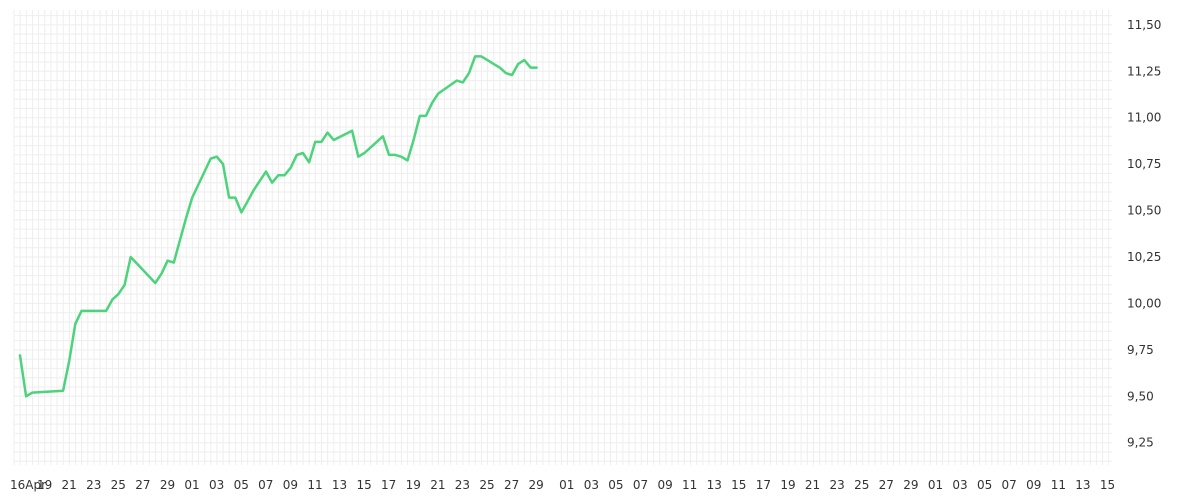  What do you see at coordinates (1144, 118) in the screenshot?
I see `y-tick-label: 11,00` at bounding box center [1144, 118].